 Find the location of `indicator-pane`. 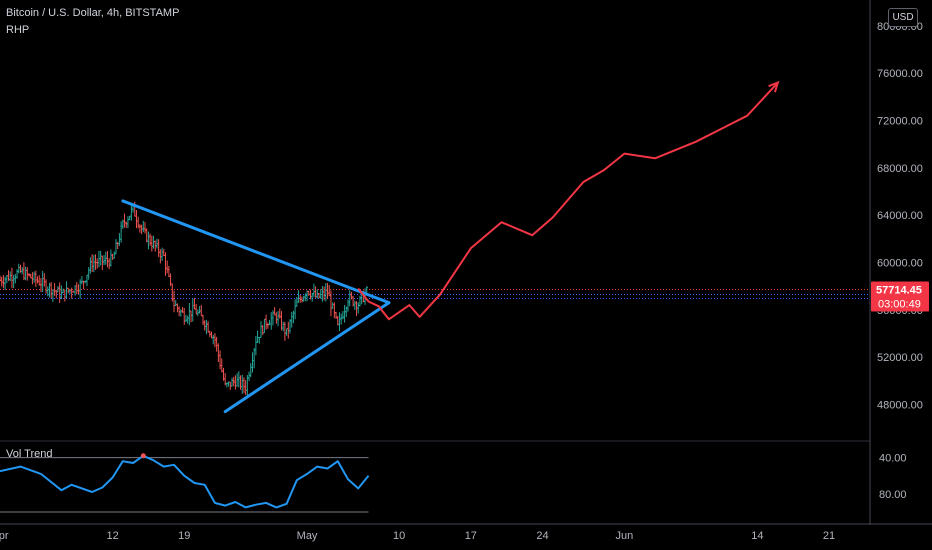

indicator-pane is located at coordinates (185, 483).